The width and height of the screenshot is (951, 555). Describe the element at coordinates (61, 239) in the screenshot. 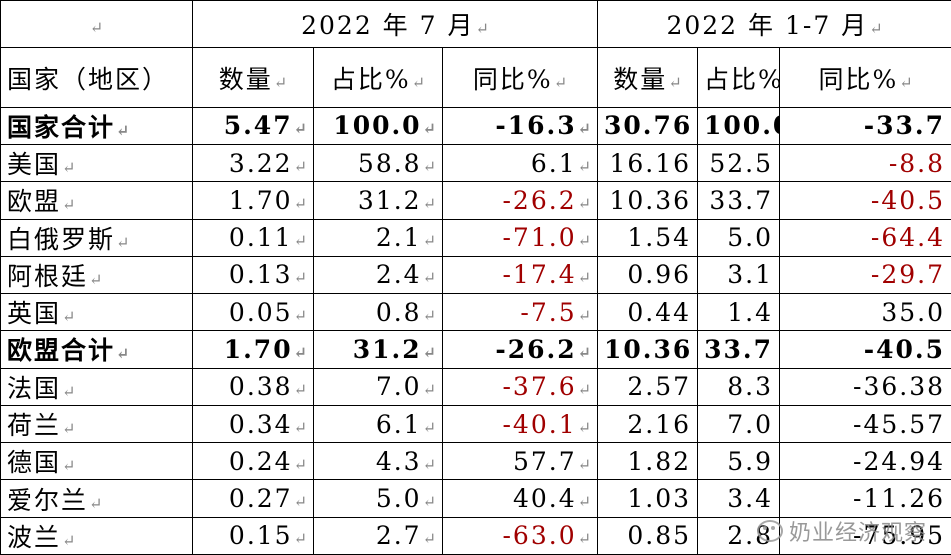

I see `country-label: 白俄罗斯` at that location.